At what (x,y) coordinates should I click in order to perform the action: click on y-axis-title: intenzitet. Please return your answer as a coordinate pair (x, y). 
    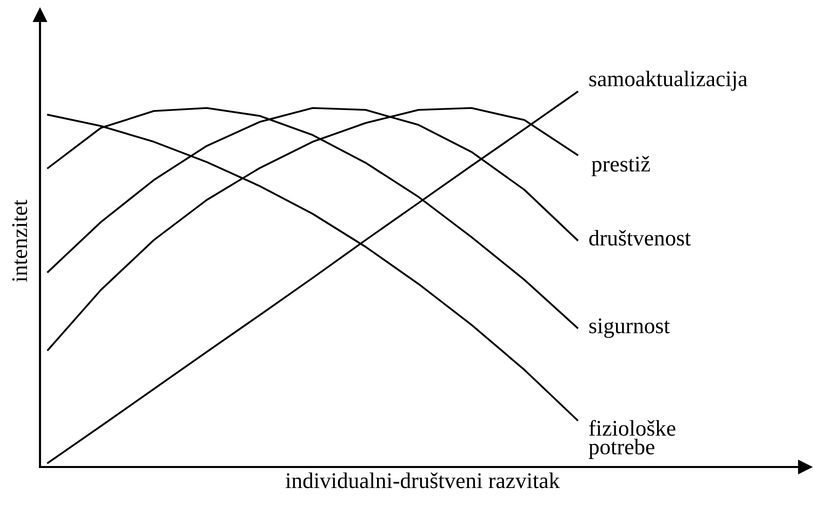
    Looking at the image, I should click on (20, 241).